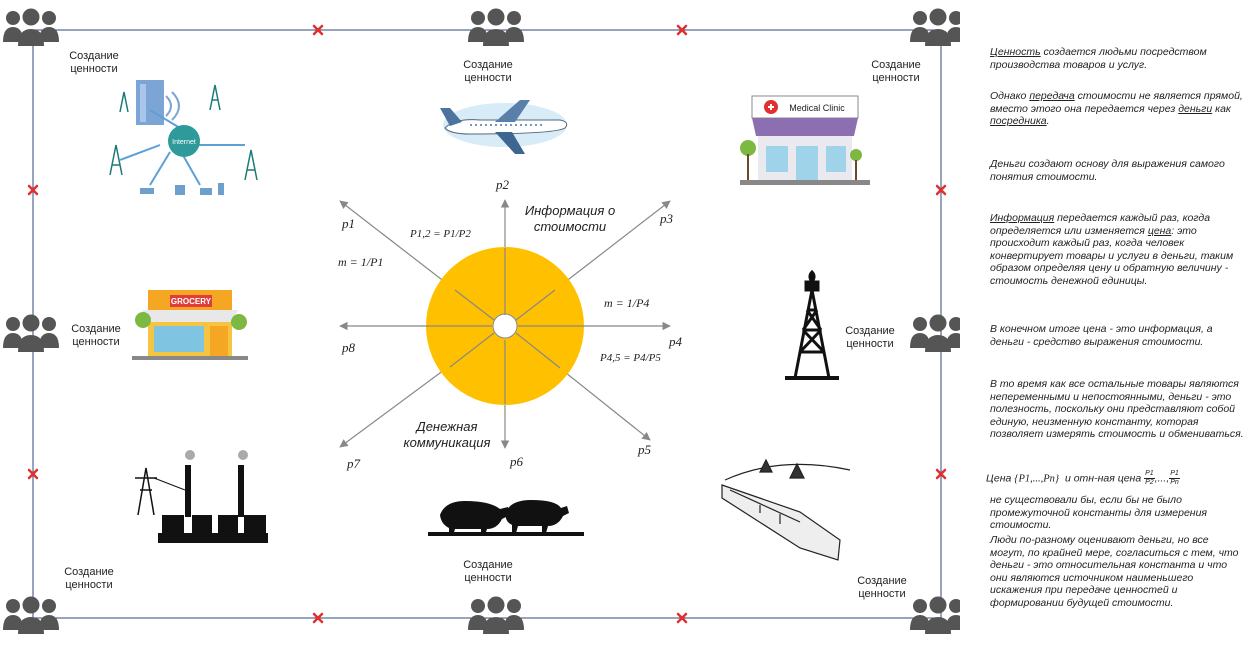 The width and height of the screenshot is (1258, 658). I want to click on p1-label: p1, so click(348, 223).